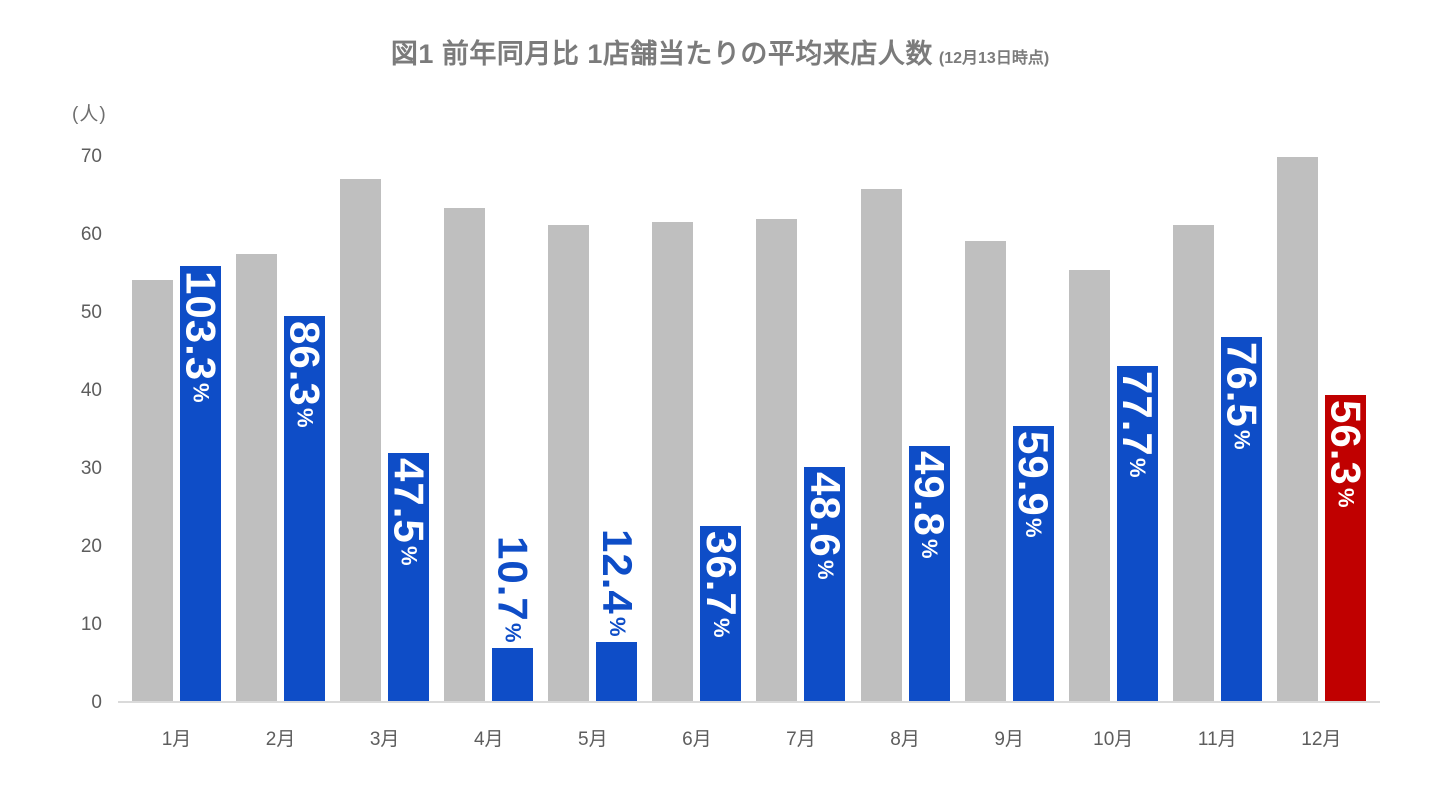 This screenshot has width=1440, height=810. I want to click on chart-title-note: (12月13日時点), so click(994, 58).